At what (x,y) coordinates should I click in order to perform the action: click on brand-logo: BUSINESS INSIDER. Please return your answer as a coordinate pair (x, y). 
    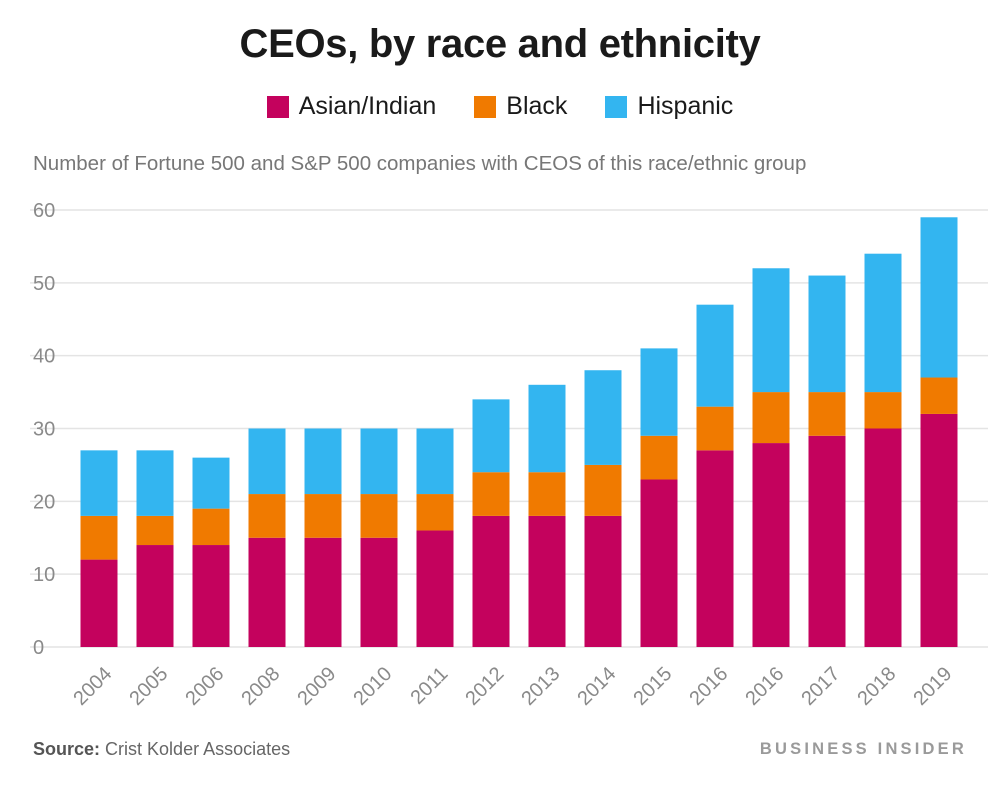
    Looking at the image, I should click on (863, 749).